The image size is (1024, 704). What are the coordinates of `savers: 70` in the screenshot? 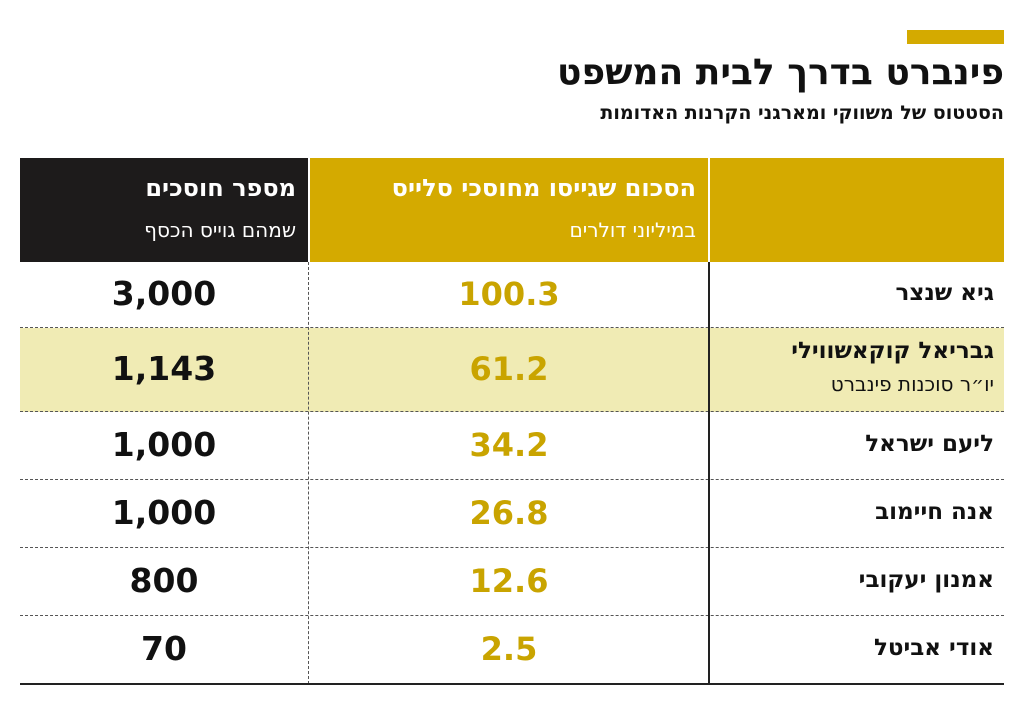 It's located at (164, 648).